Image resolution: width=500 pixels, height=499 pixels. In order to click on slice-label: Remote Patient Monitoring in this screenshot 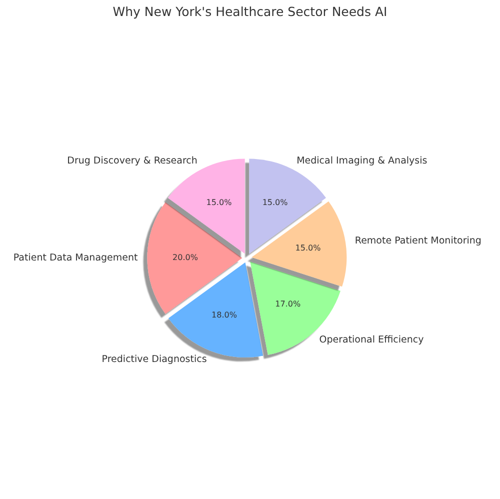, I will do `click(418, 241)`.